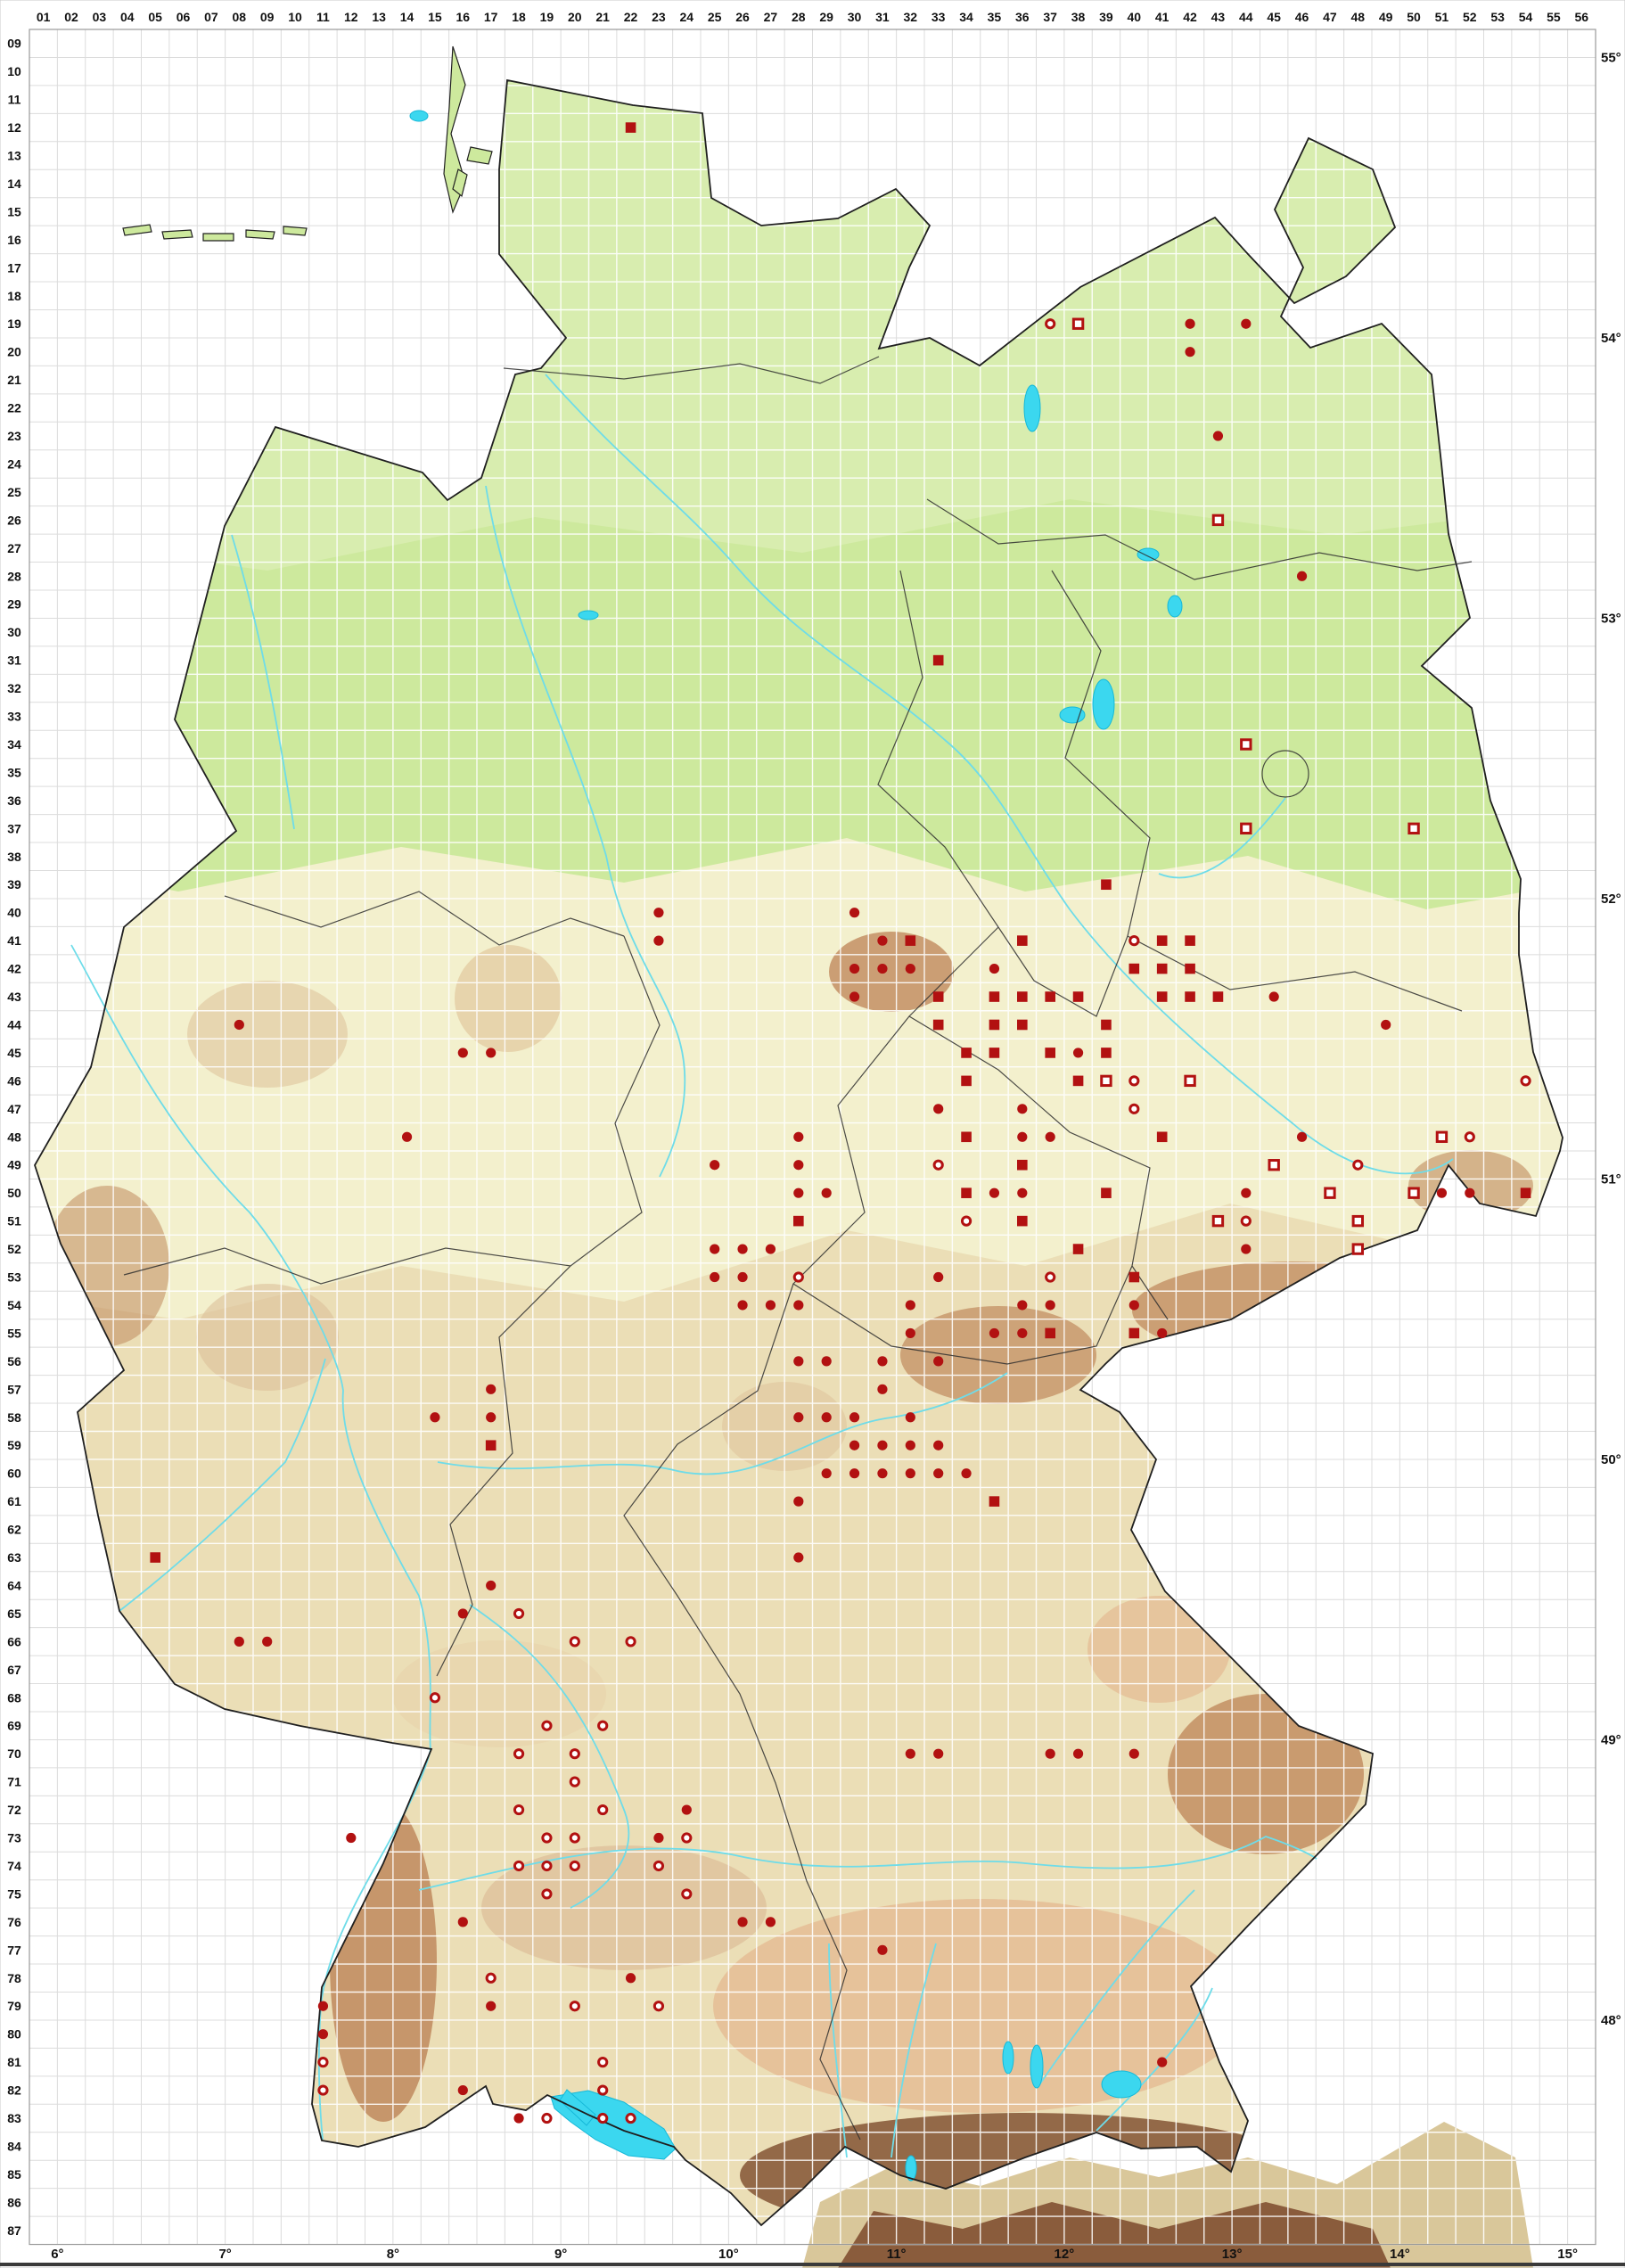  Describe the element at coordinates (351, 17) in the screenshot. I see `col-label: 12` at that location.